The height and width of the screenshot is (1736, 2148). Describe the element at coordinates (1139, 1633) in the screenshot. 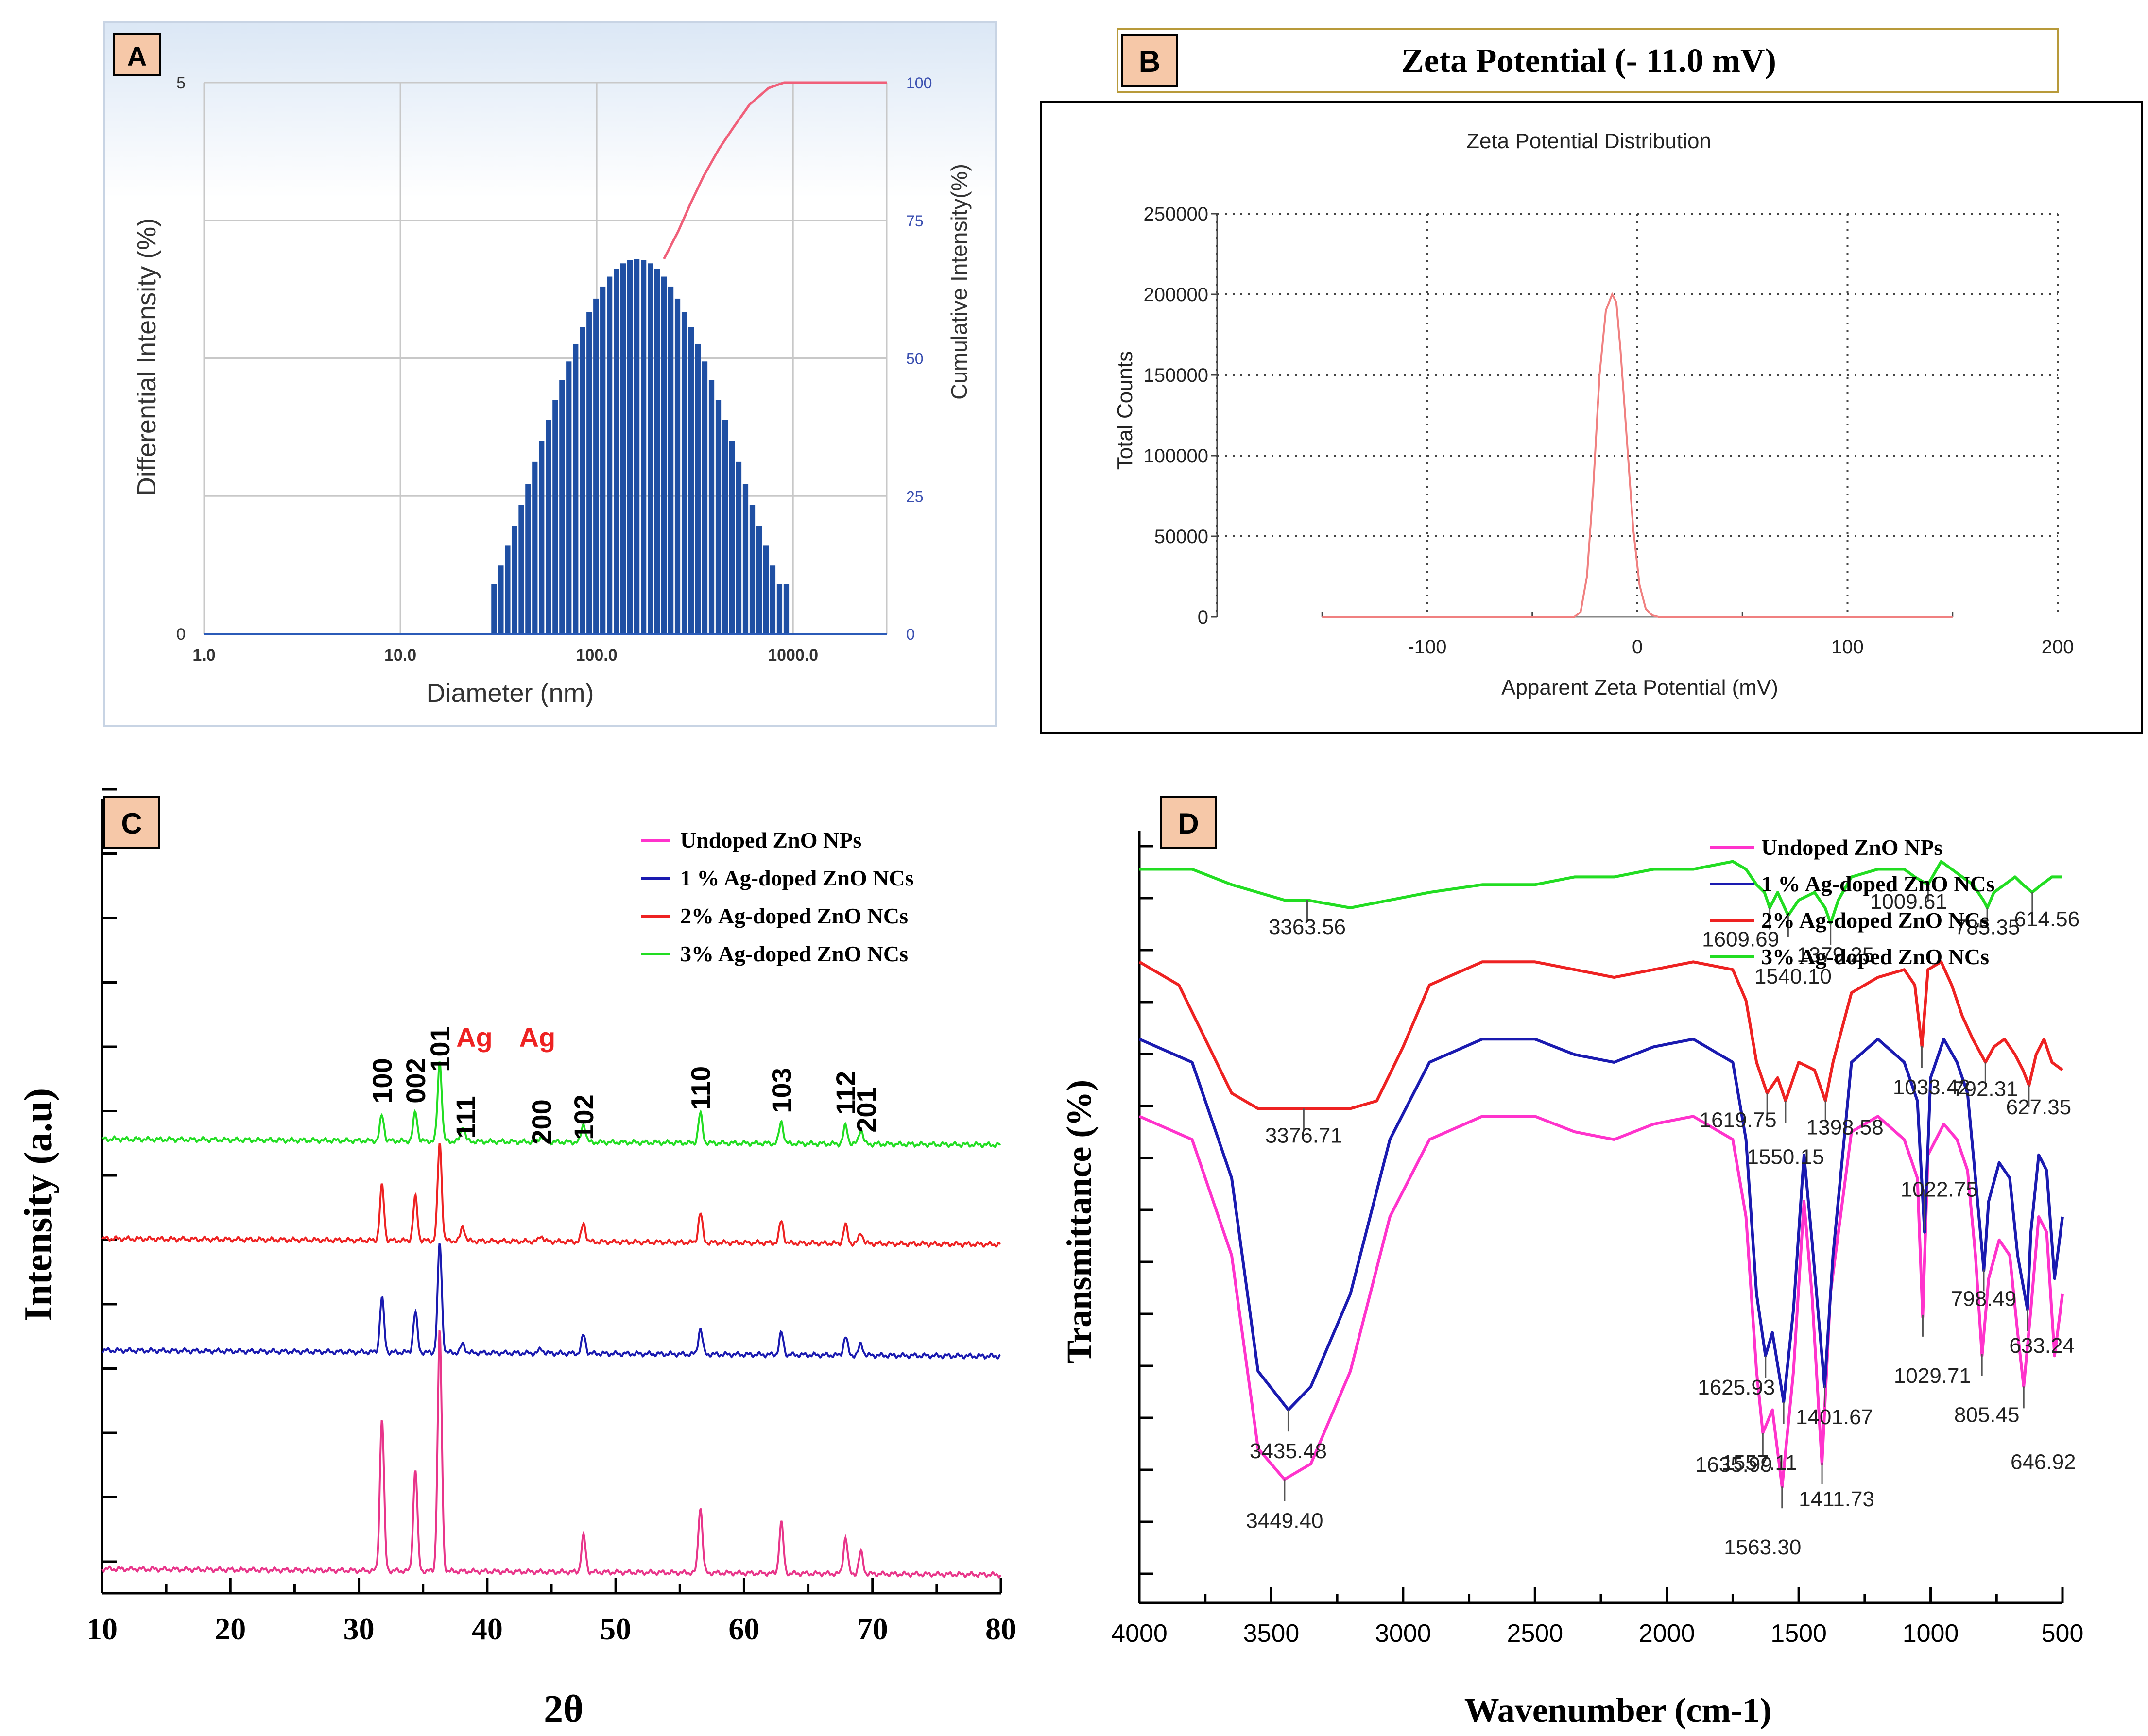

I see `xtick-d-0: 4000` at that location.